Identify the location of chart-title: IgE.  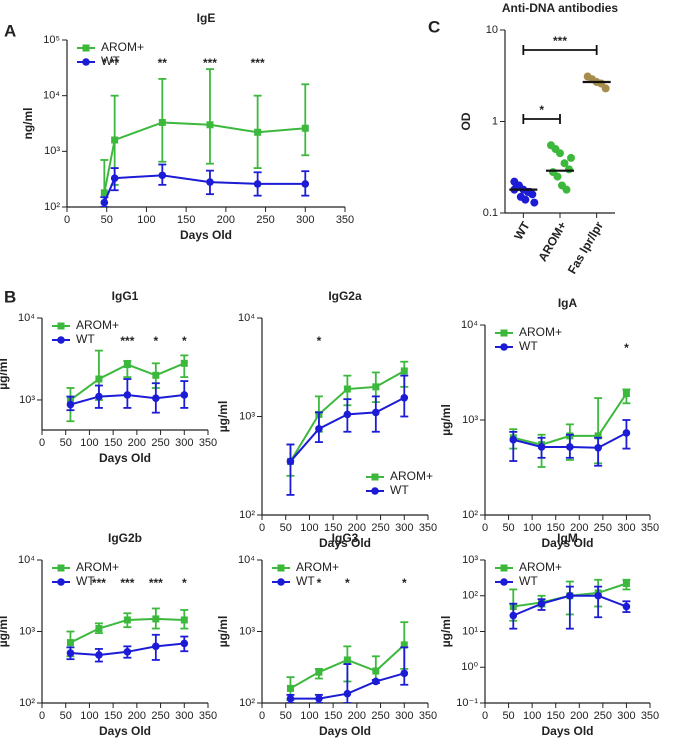
(206, 18).